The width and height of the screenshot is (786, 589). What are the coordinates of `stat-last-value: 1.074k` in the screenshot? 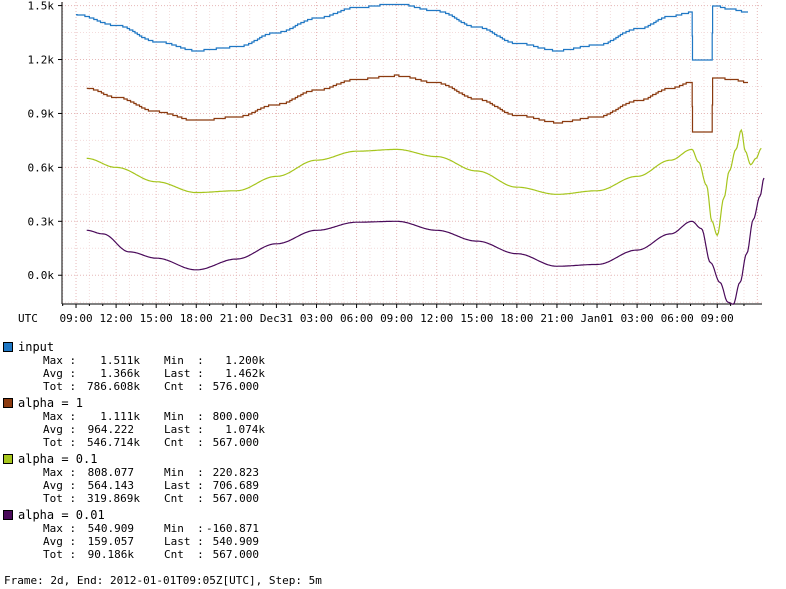 It's located at (245, 429).